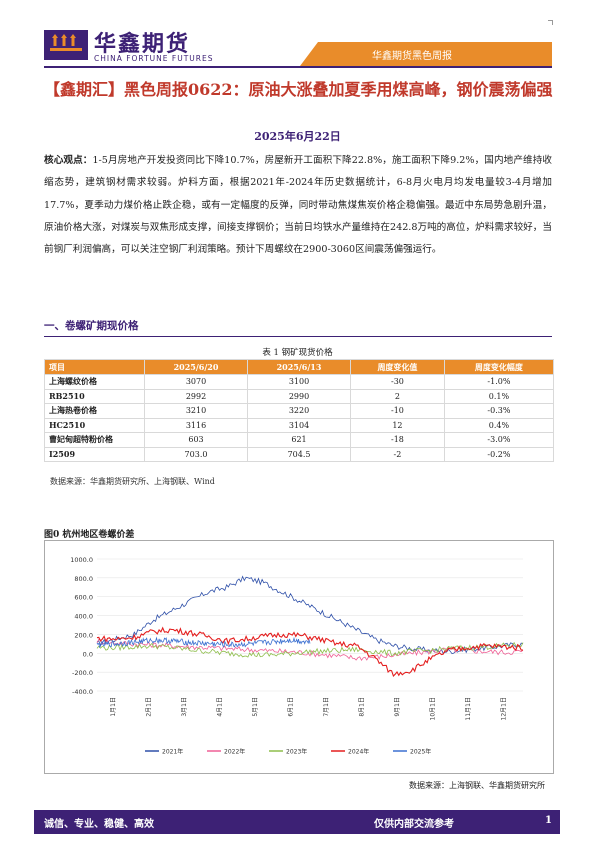 This screenshot has width=595, height=842. I want to click on table-row: RB2510 2992 2990 2 0.1%, so click(299, 396).